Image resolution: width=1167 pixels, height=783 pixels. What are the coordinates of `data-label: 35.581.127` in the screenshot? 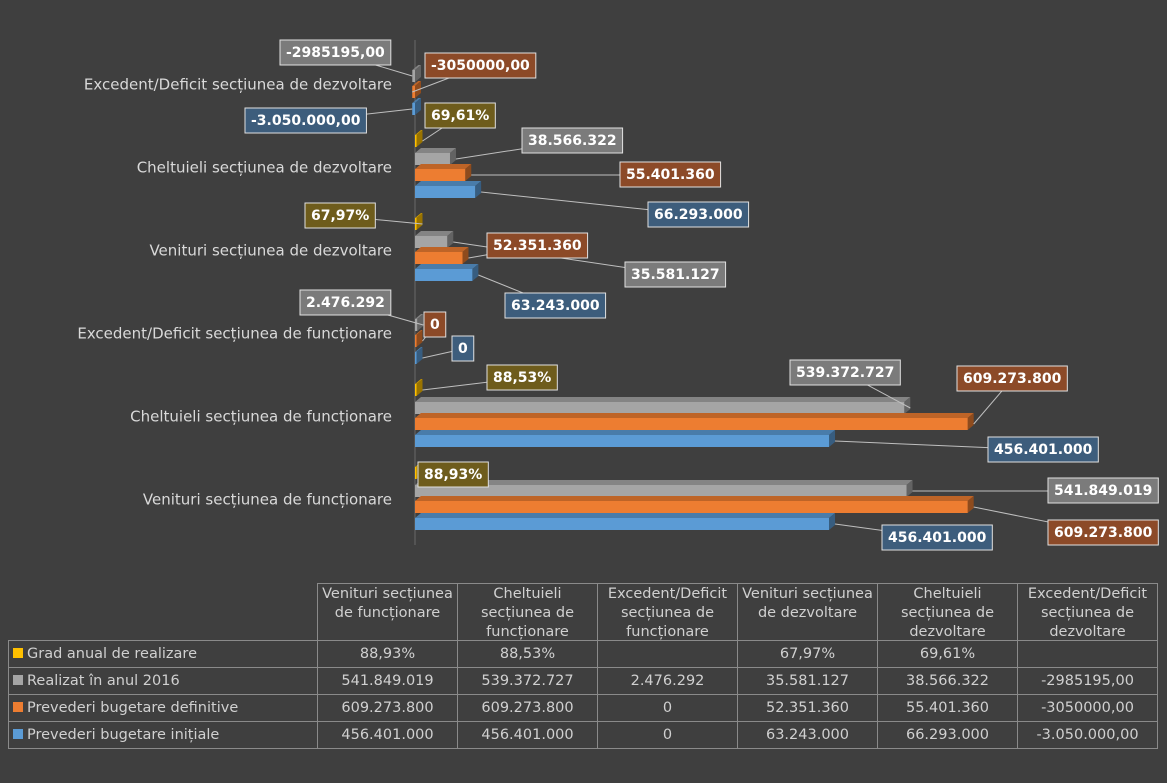 It's located at (675, 275).